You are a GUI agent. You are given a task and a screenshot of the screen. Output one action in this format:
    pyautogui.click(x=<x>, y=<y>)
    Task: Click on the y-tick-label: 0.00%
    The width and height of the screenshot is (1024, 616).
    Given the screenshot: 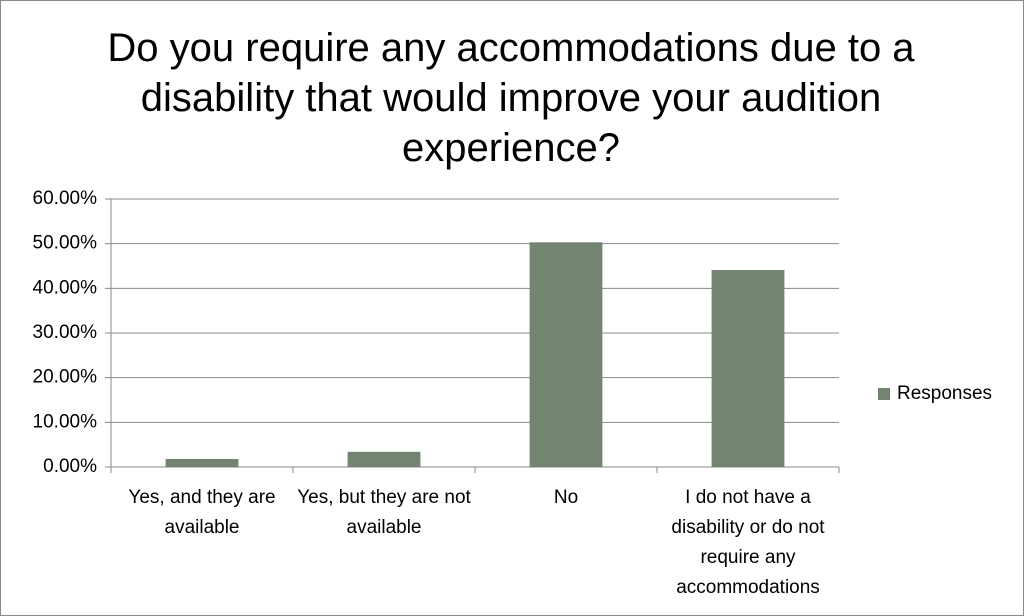 What is the action you would take?
    pyautogui.click(x=70, y=466)
    